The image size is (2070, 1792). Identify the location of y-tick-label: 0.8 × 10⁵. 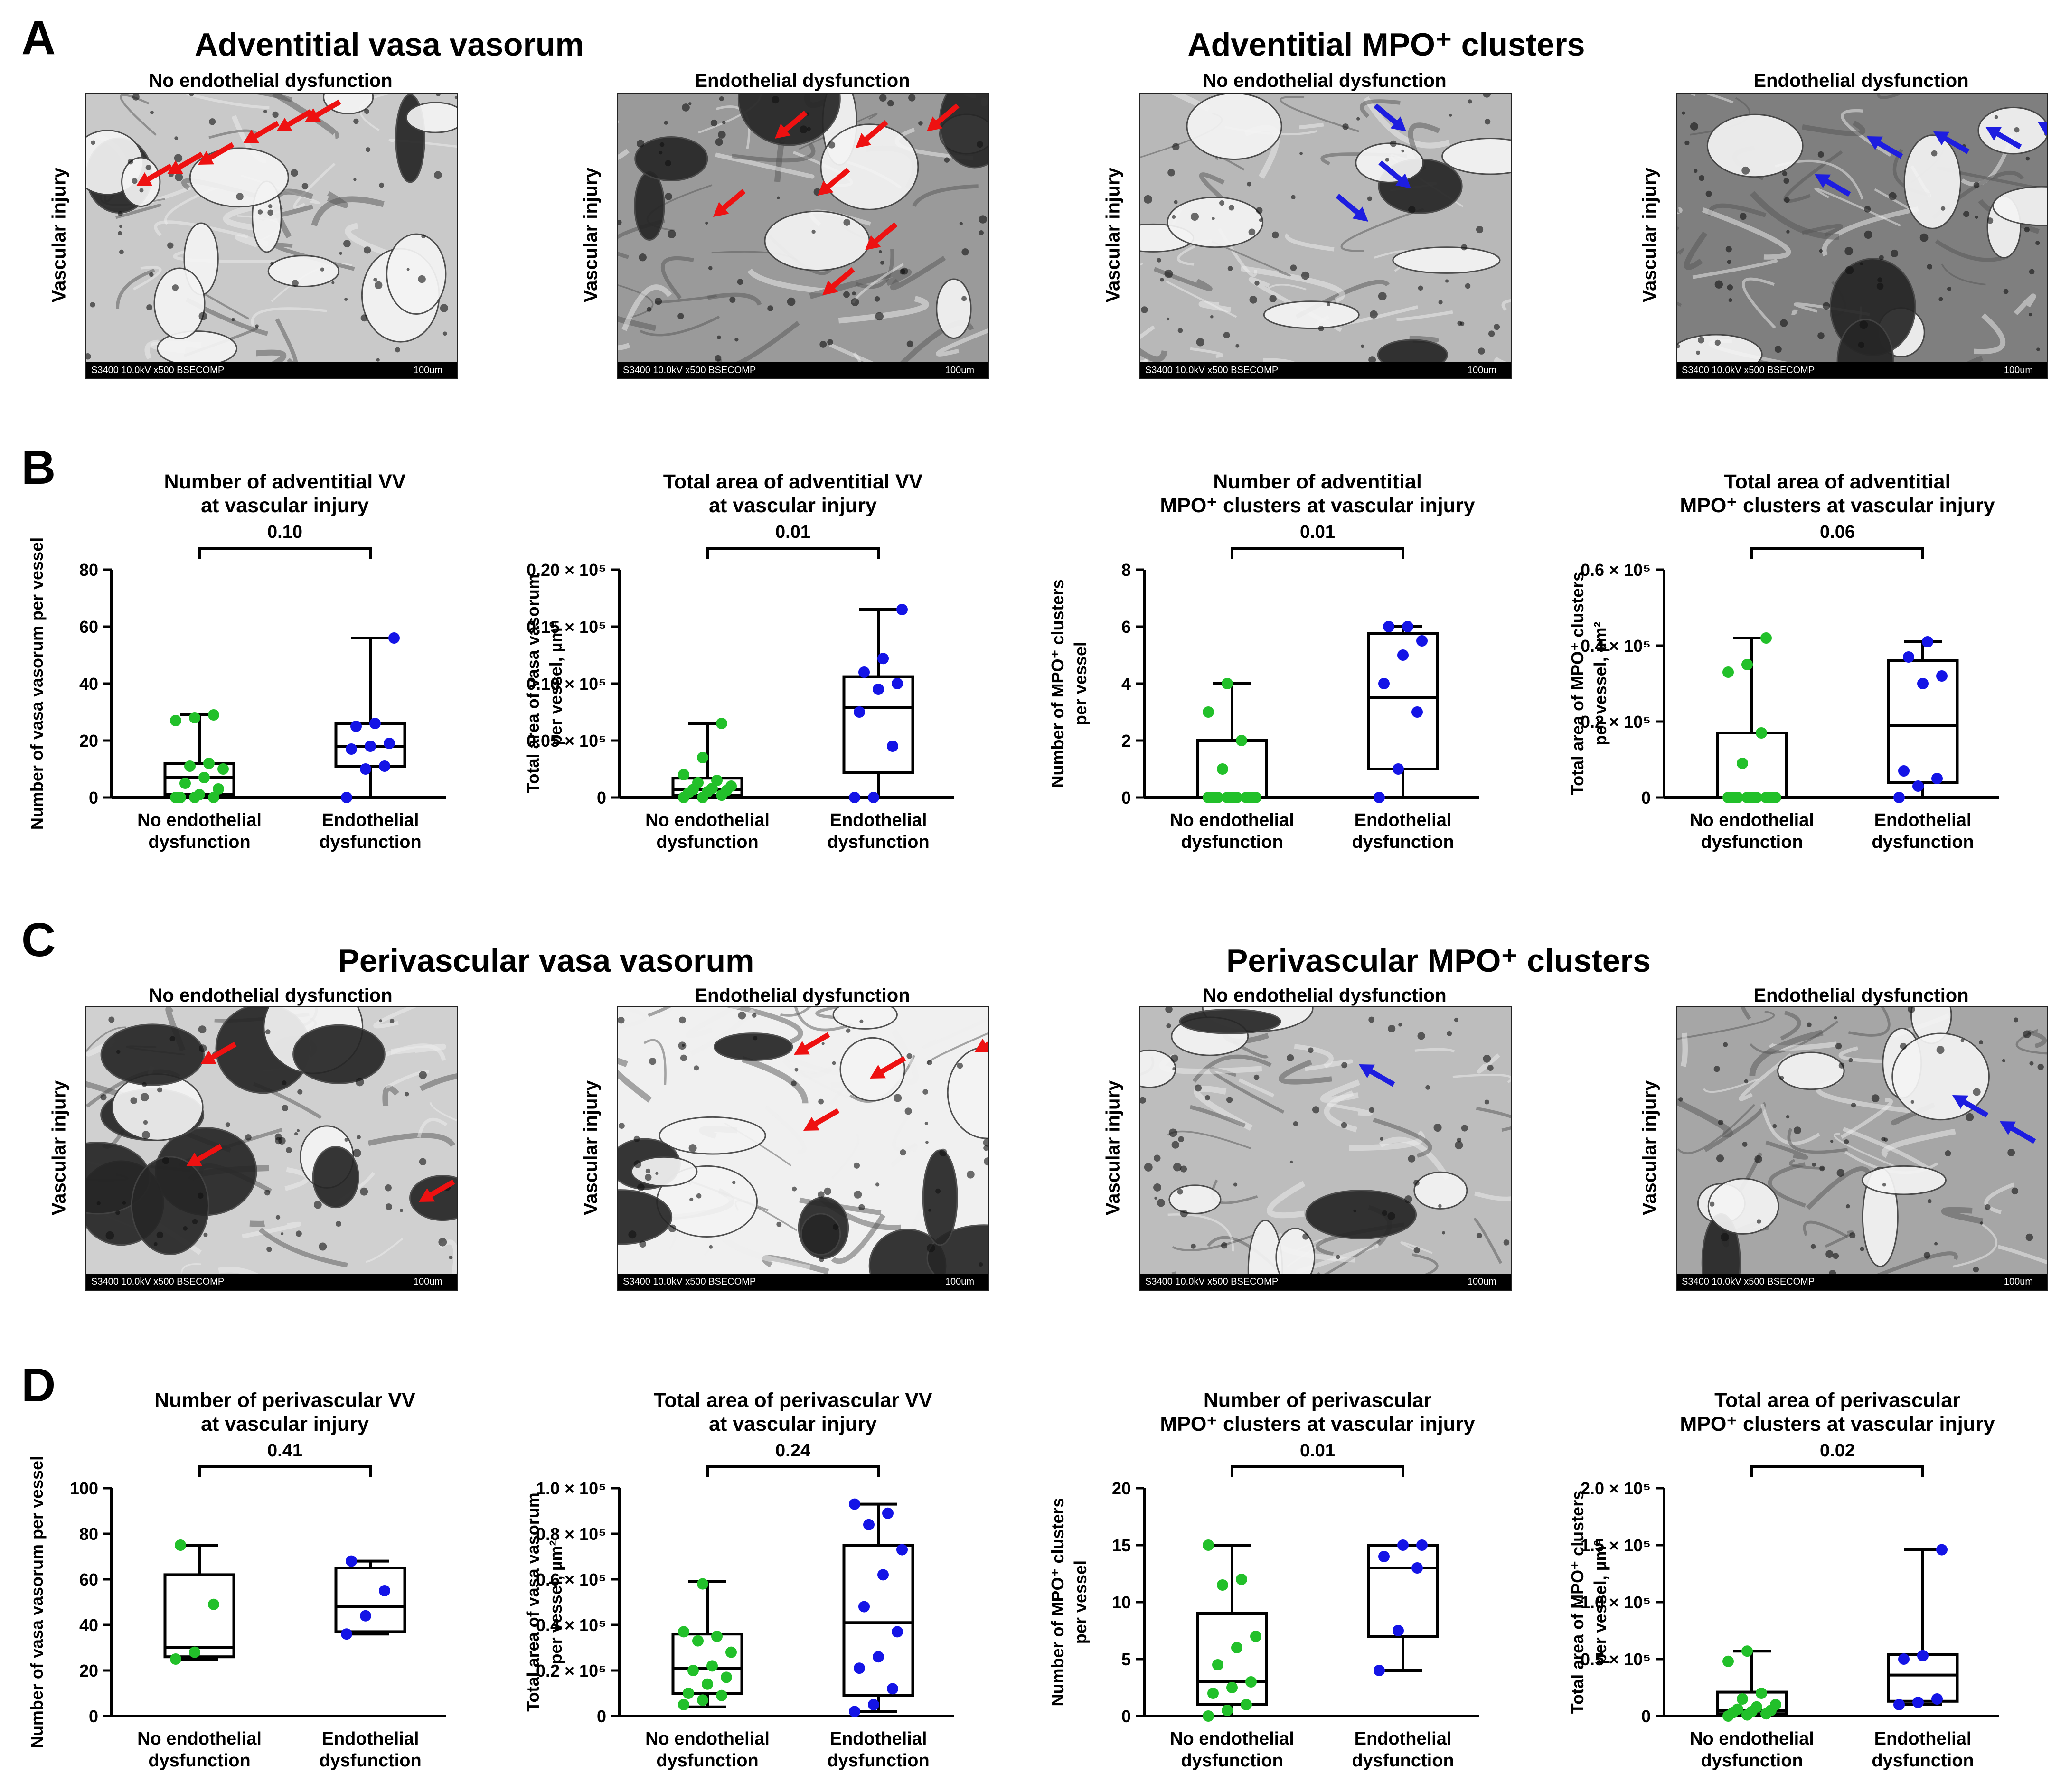
(571, 1534).